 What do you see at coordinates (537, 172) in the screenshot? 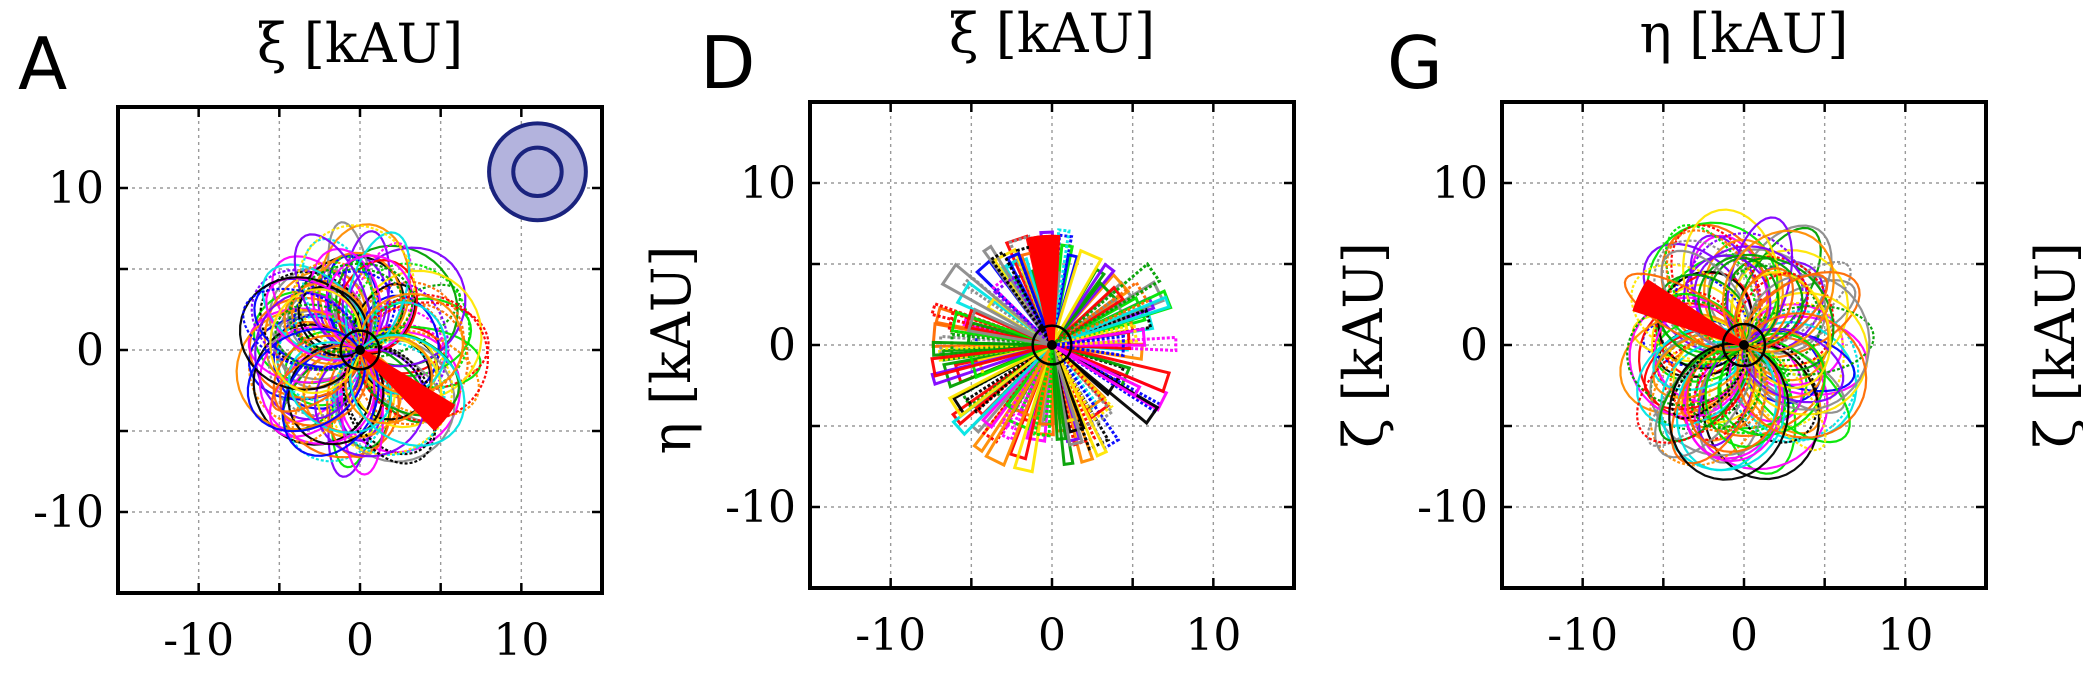
I see `inset-inner-circle` at bounding box center [537, 172].